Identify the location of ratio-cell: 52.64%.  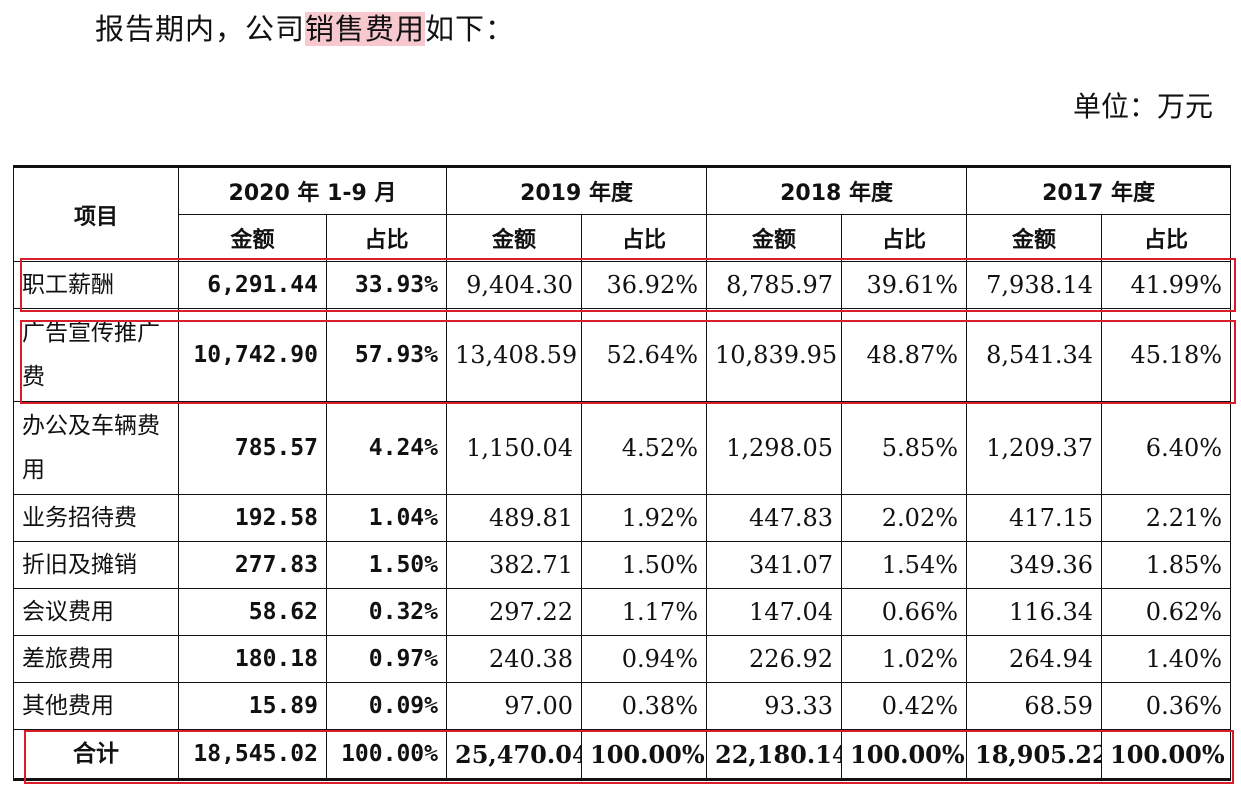
(644, 355).